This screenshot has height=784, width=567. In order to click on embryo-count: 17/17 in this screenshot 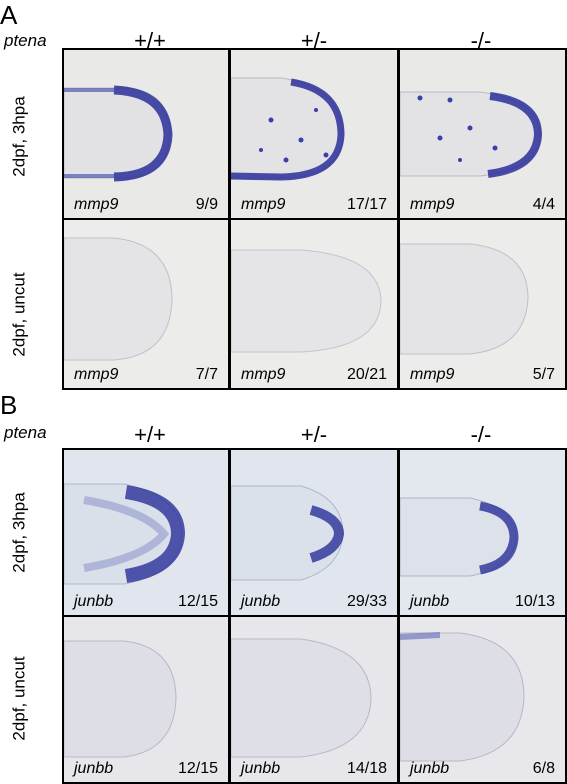, I will do `click(366, 204)`.